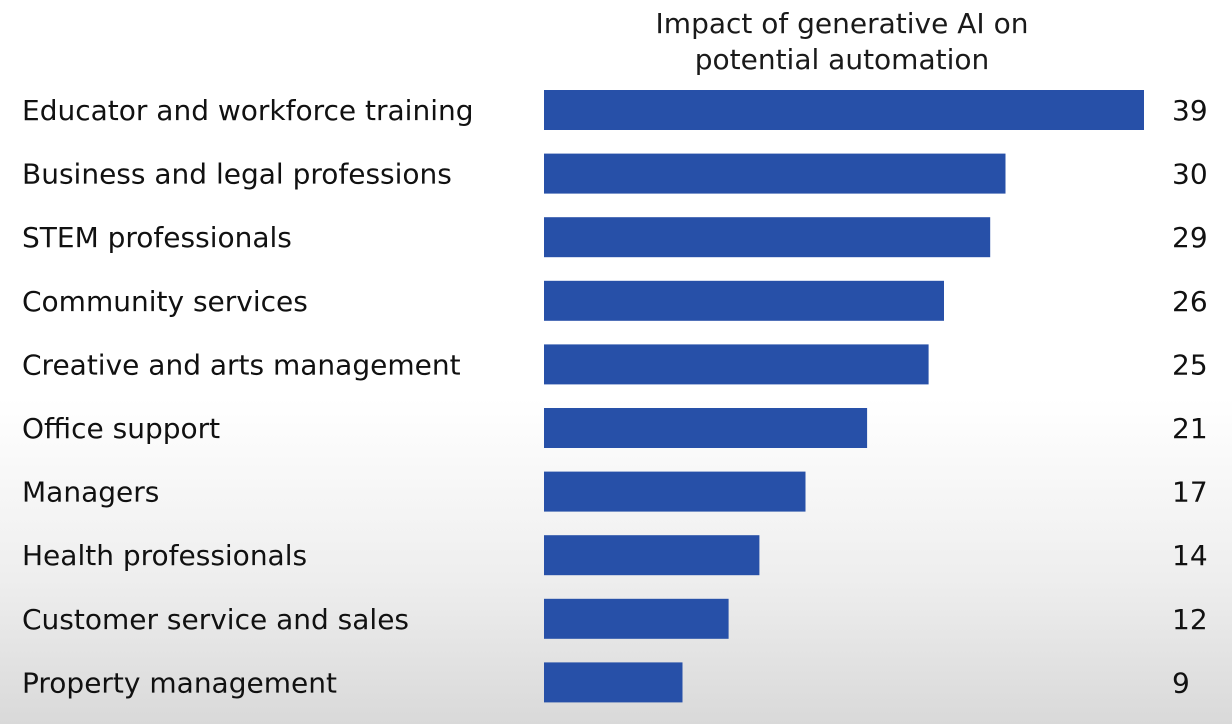  I want to click on category-label: Managers, so click(90, 492).